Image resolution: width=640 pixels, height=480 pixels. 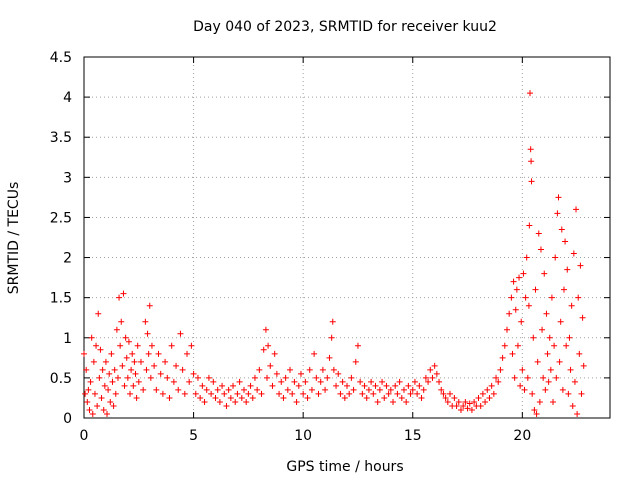 What do you see at coordinates (67, 419) in the screenshot?
I see `y-tick-label: 0` at bounding box center [67, 419].